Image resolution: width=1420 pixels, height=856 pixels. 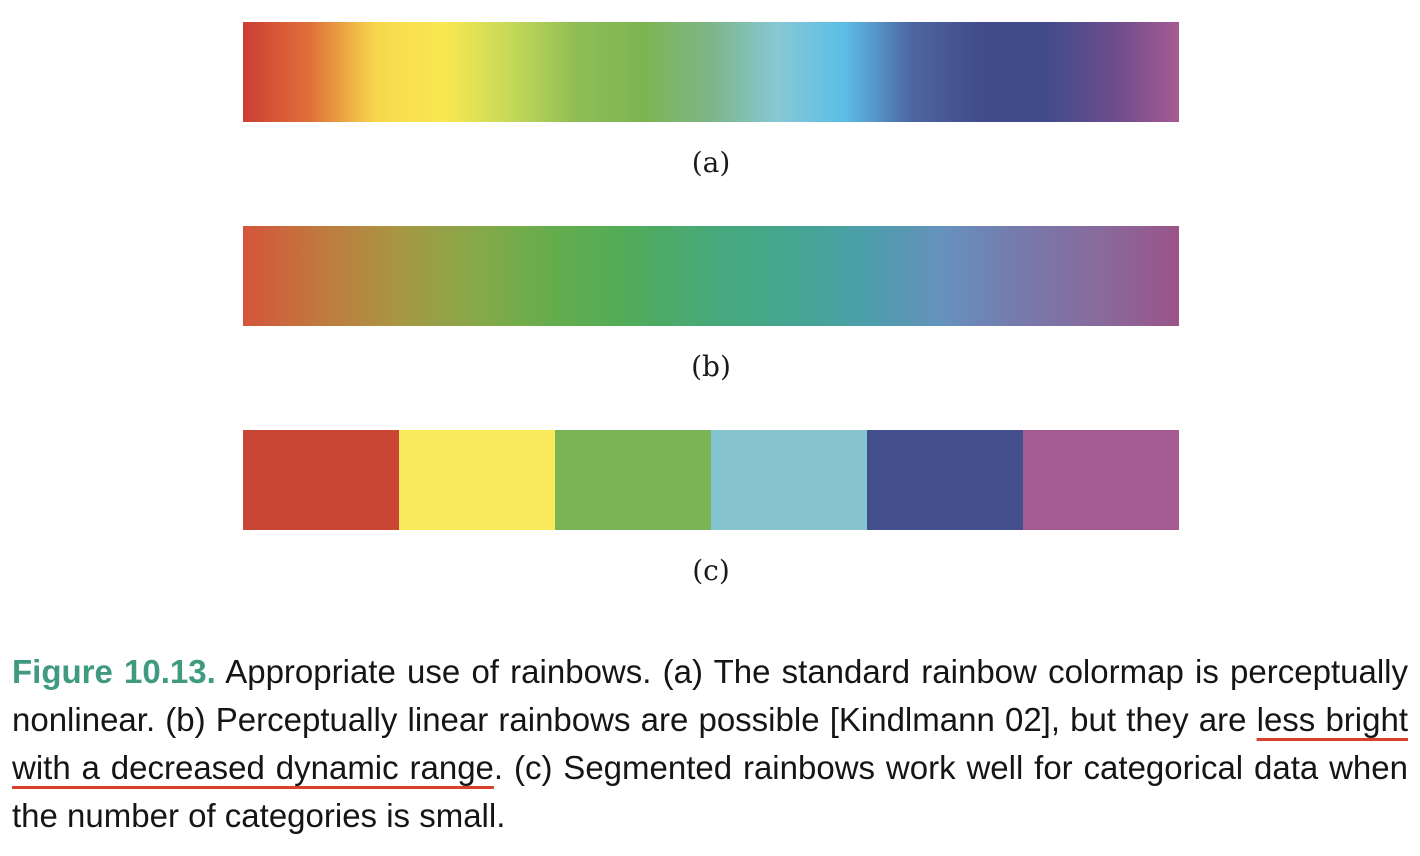 I want to click on subfigure-label-c: (c), so click(x=711, y=570).